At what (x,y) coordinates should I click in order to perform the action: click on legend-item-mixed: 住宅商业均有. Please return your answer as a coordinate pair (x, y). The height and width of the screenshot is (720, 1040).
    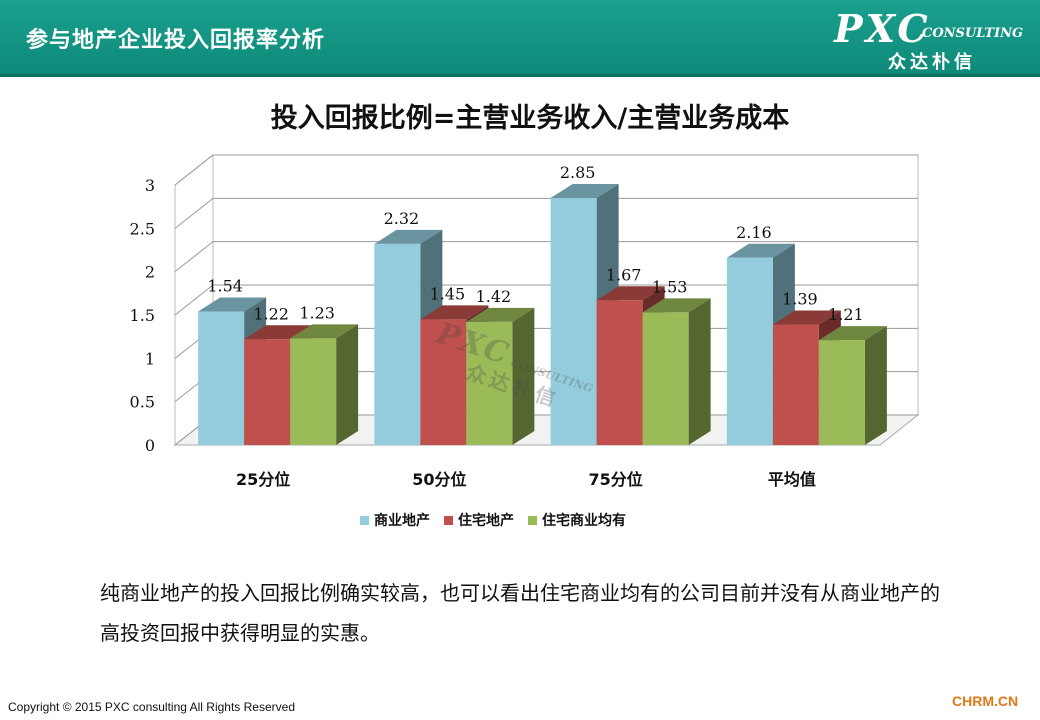
    Looking at the image, I should click on (577, 520).